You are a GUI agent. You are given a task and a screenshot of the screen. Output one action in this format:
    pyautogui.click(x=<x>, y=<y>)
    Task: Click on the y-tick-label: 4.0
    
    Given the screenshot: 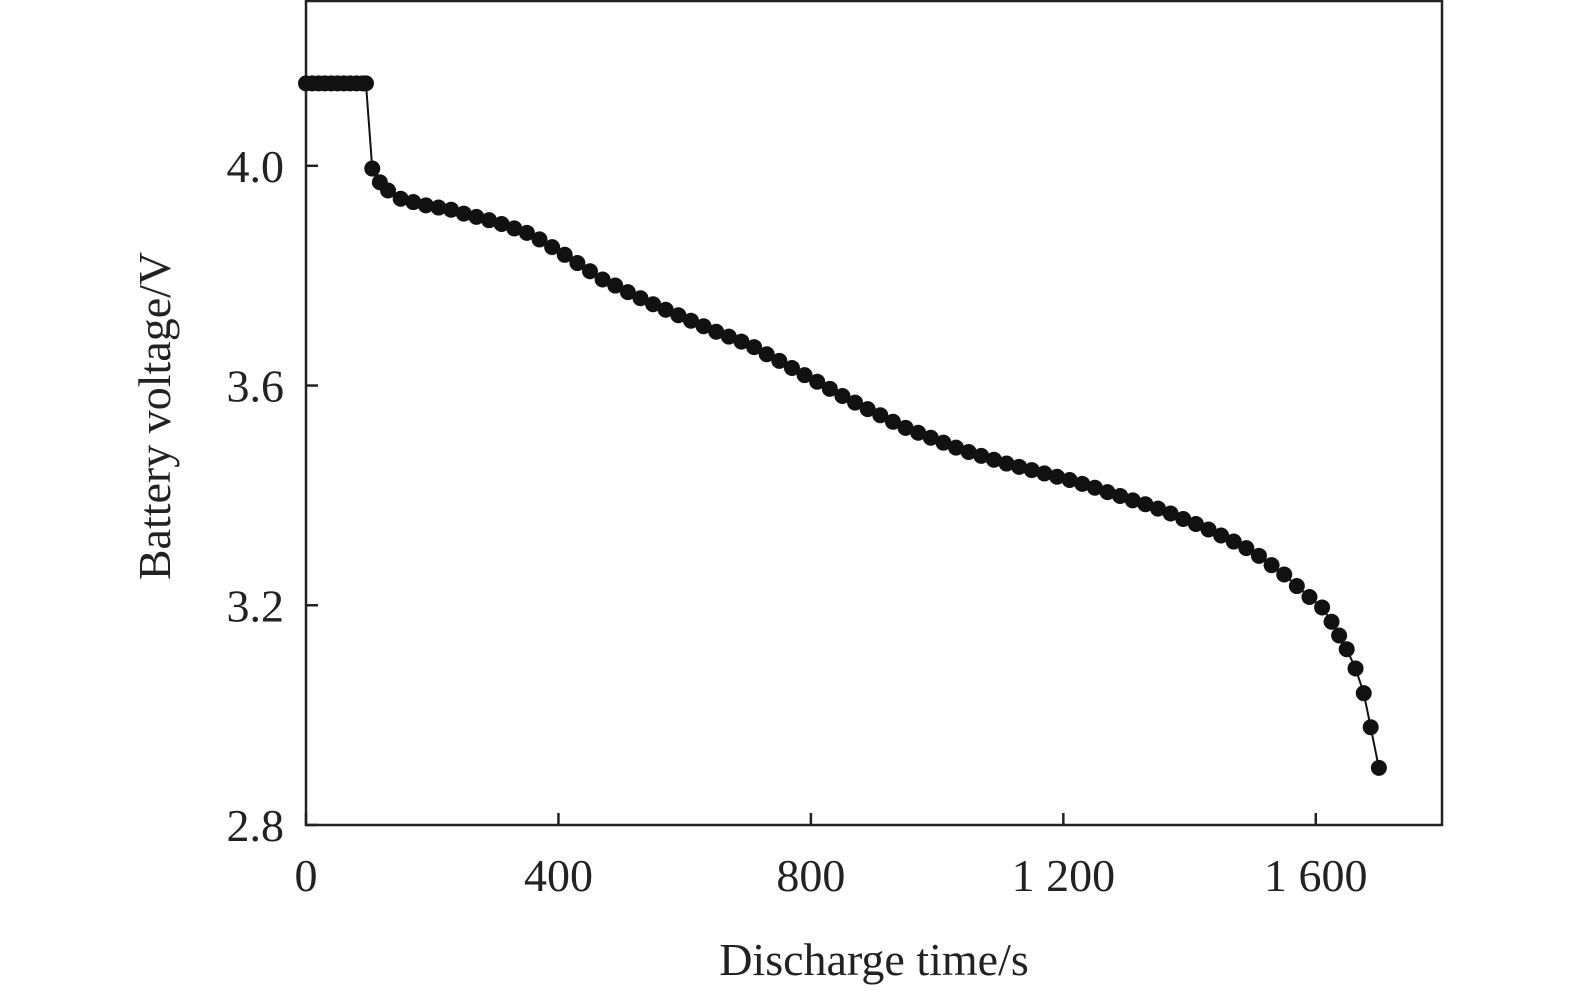 What is the action you would take?
    pyautogui.click(x=256, y=166)
    